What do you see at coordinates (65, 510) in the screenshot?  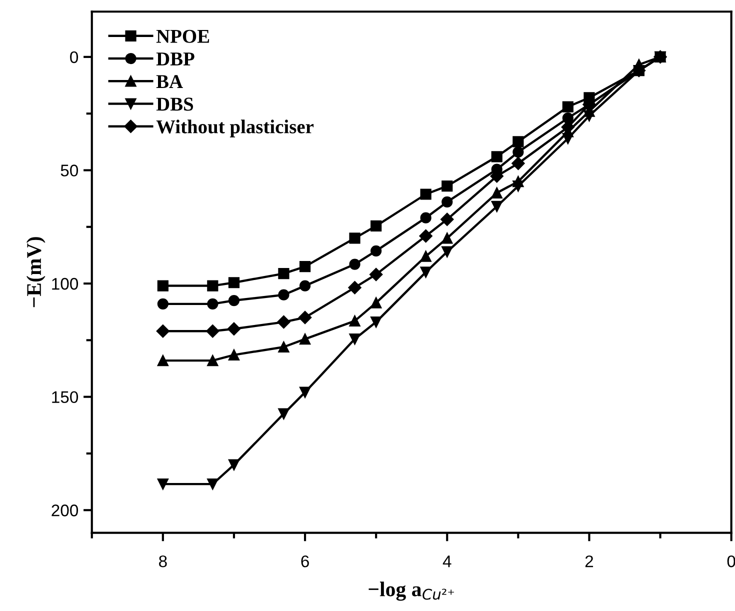 I see `y-tick-label: 200` at bounding box center [65, 510].